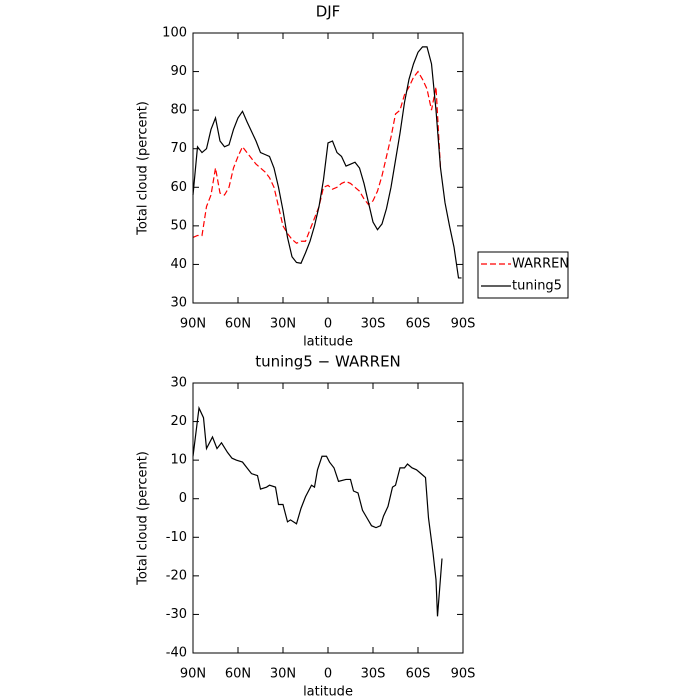 The image size is (700, 700). Describe the element at coordinates (176, 653) in the screenshot. I see `y-tick-label: -40` at that location.